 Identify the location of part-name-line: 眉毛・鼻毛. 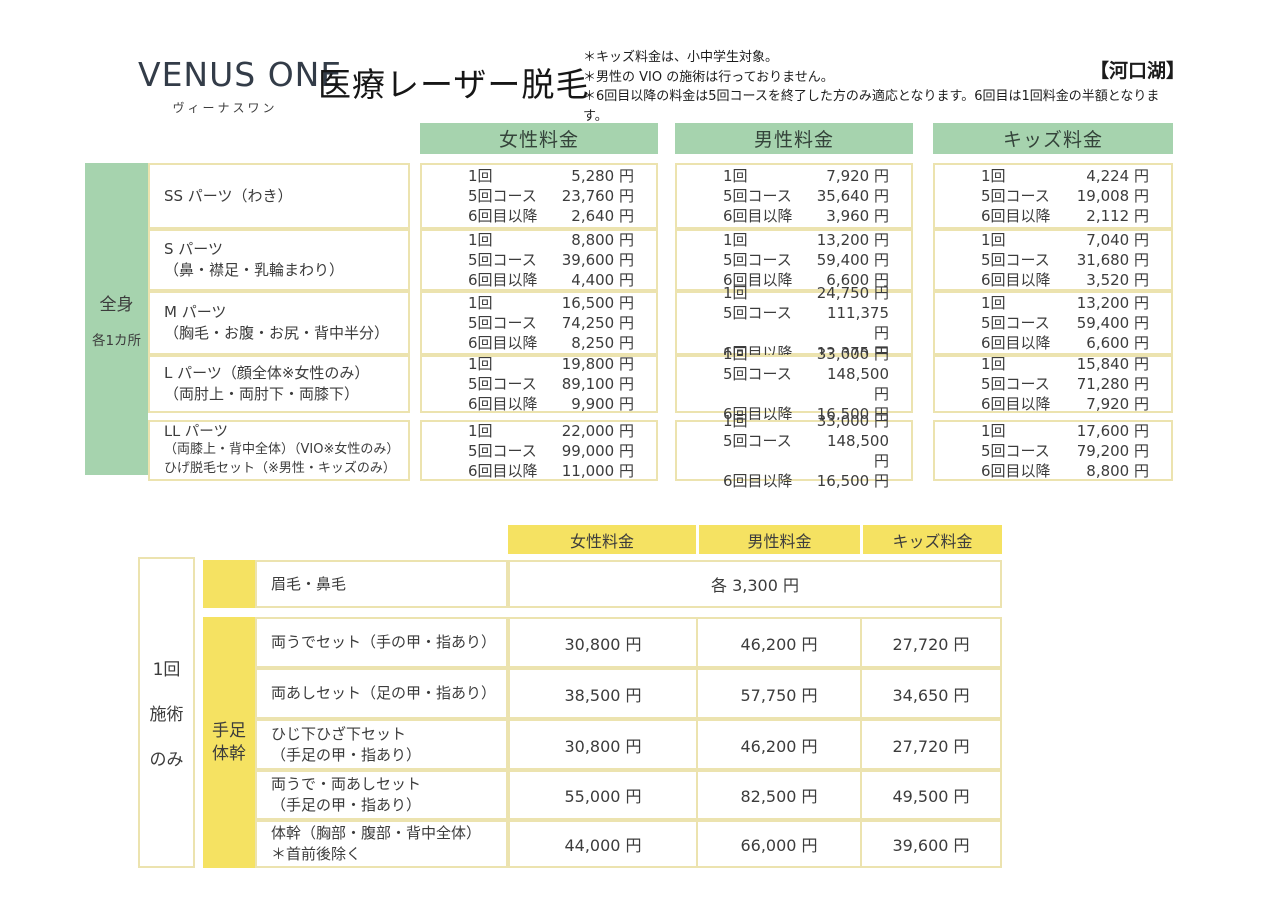
(309, 583).